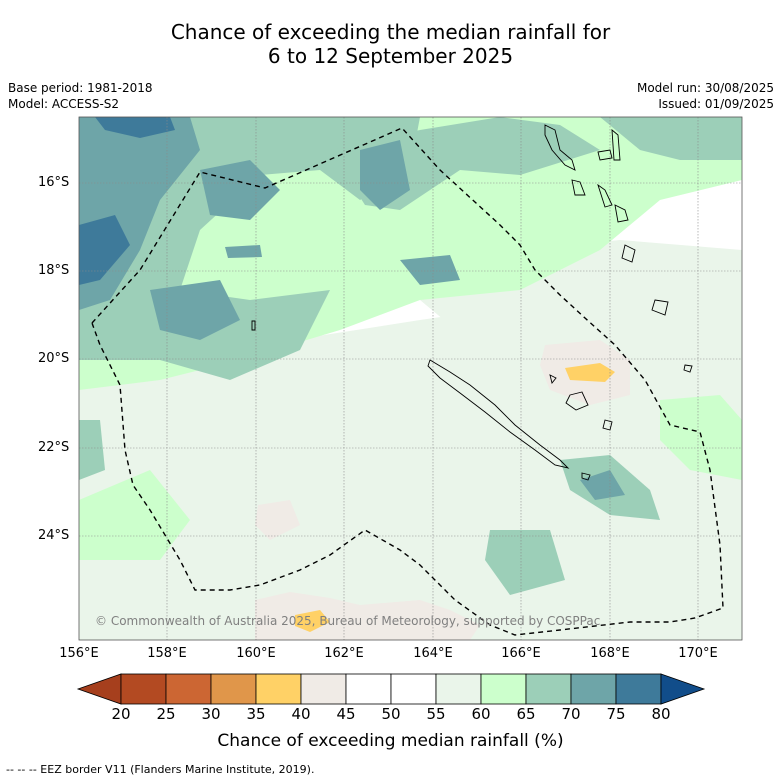  What do you see at coordinates (256, 714) in the screenshot?
I see `colorbar-tick-label: 35` at bounding box center [256, 714].